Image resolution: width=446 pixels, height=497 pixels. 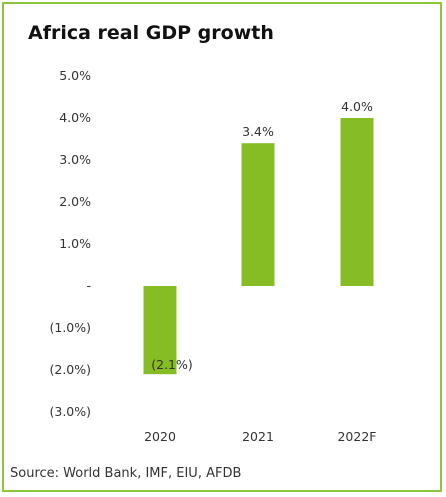 What do you see at coordinates (75, 117) in the screenshot?
I see `y-tick-label: 4.0%` at bounding box center [75, 117].